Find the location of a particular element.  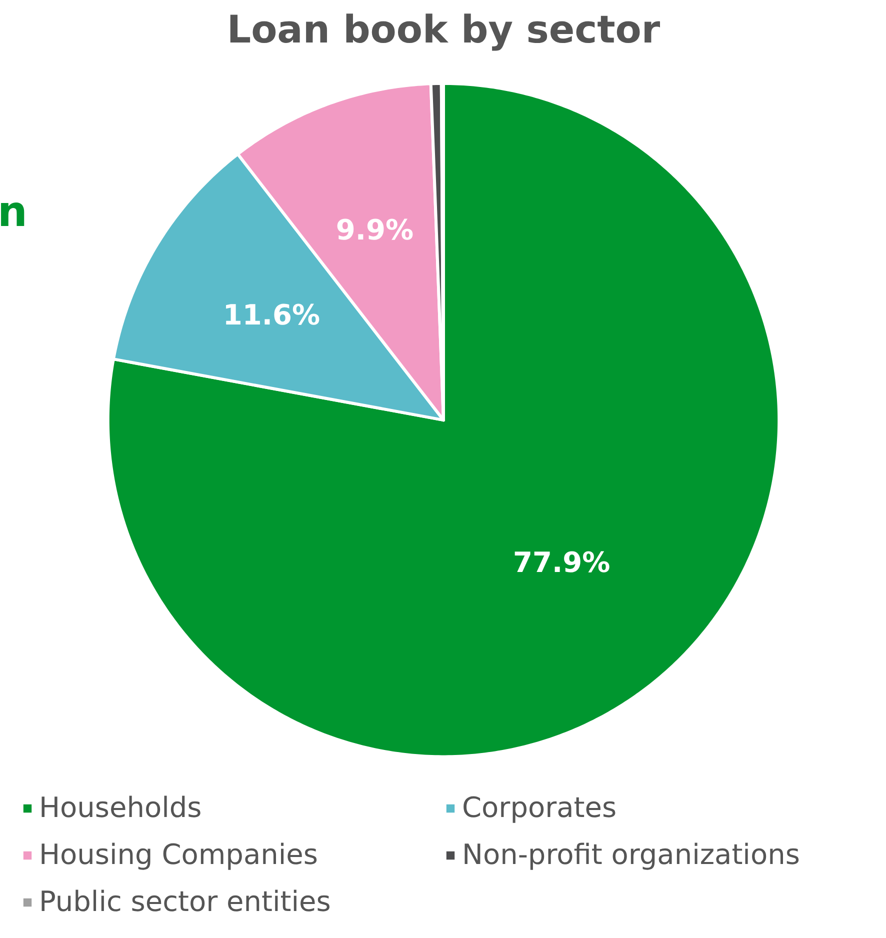

legend-label: Public sector entities is located at coordinates (185, 901).